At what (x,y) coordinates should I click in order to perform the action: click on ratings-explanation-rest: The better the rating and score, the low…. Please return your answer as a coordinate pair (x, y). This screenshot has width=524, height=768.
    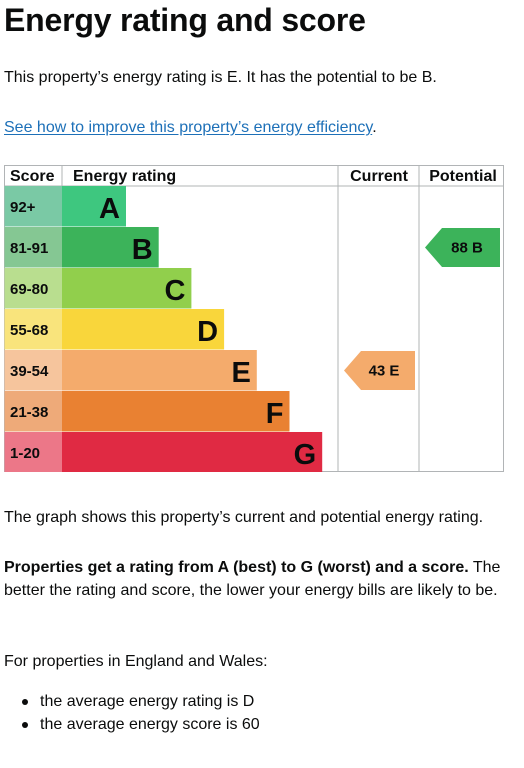
    Looking at the image, I should click on (252, 579).